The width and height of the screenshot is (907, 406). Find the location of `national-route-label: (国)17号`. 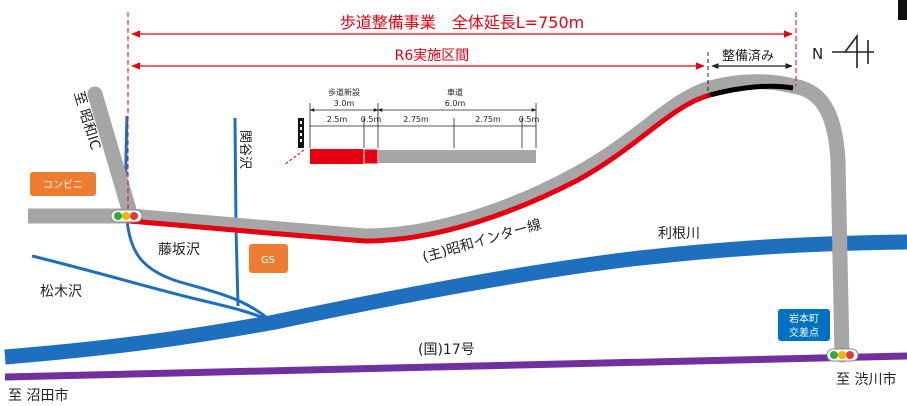

national-route-label: (国)17号 is located at coordinates (446, 350).